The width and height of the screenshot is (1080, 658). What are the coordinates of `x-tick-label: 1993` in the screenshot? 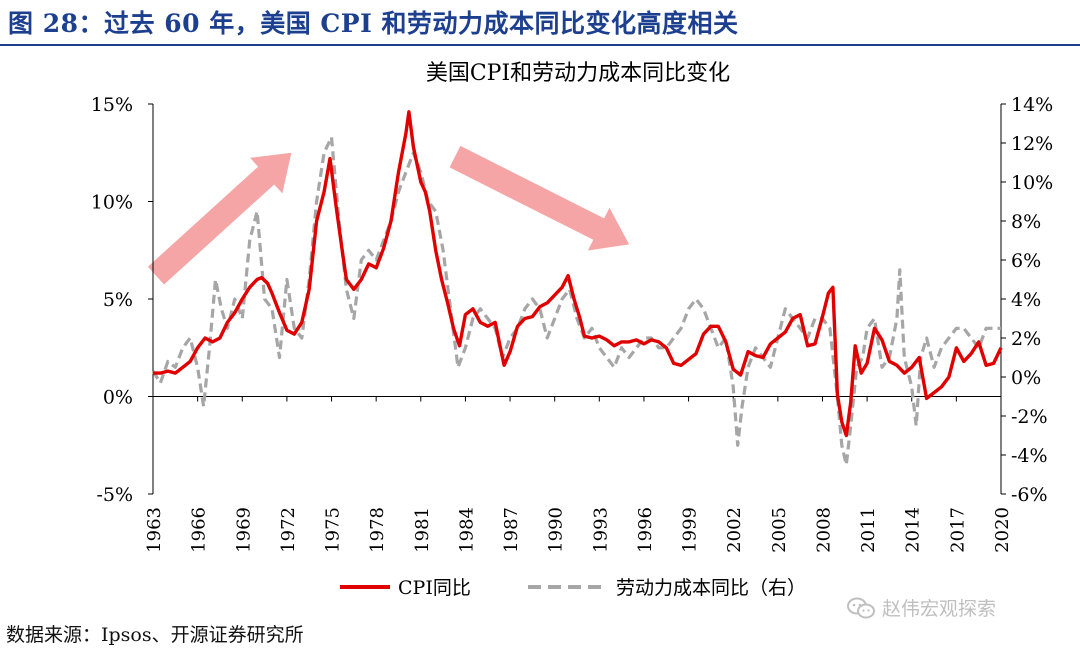 It's located at (600, 530).